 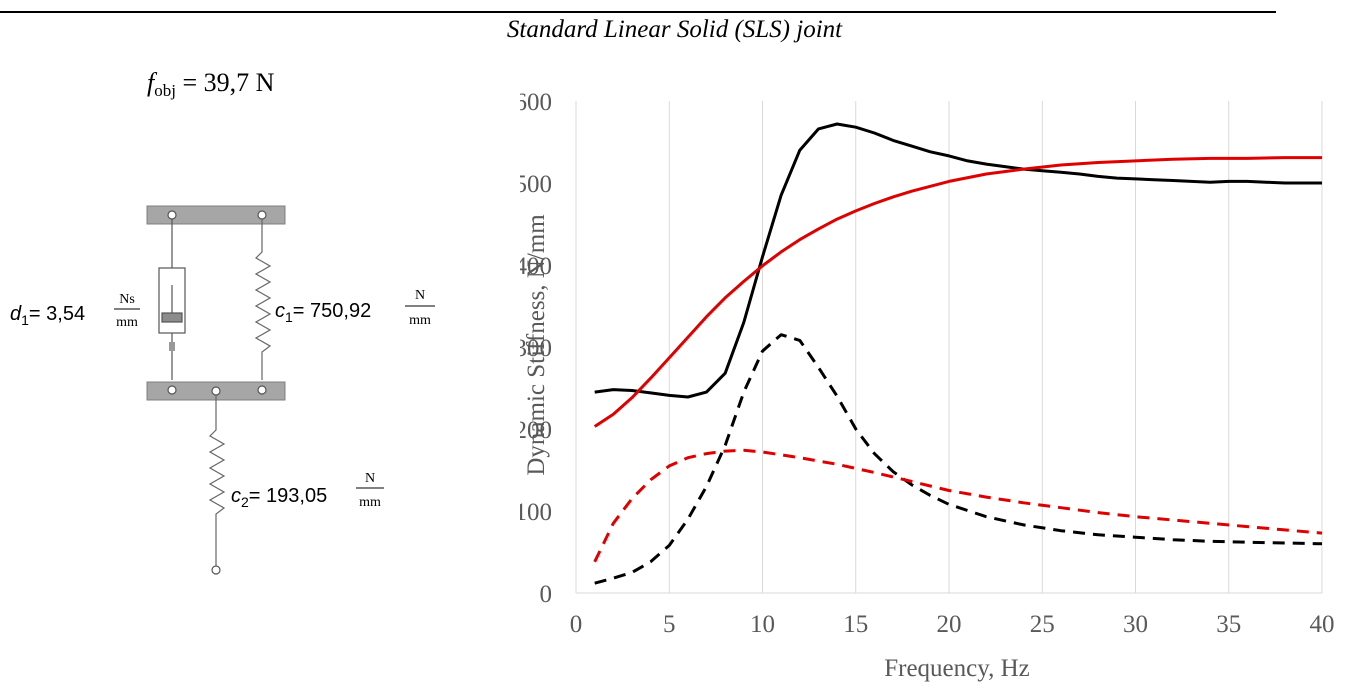 What do you see at coordinates (165, 90) in the screenshot?
I see `fobj-subscript: obj` at bounding box center [165, 90].